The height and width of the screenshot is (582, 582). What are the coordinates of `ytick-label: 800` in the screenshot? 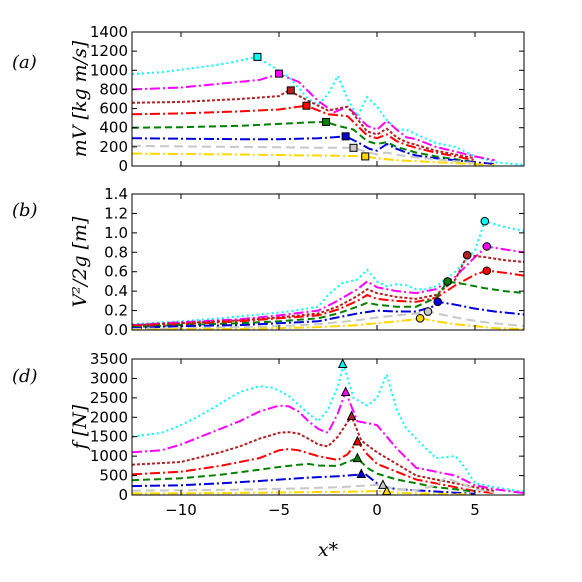 It's located at (113, 89).